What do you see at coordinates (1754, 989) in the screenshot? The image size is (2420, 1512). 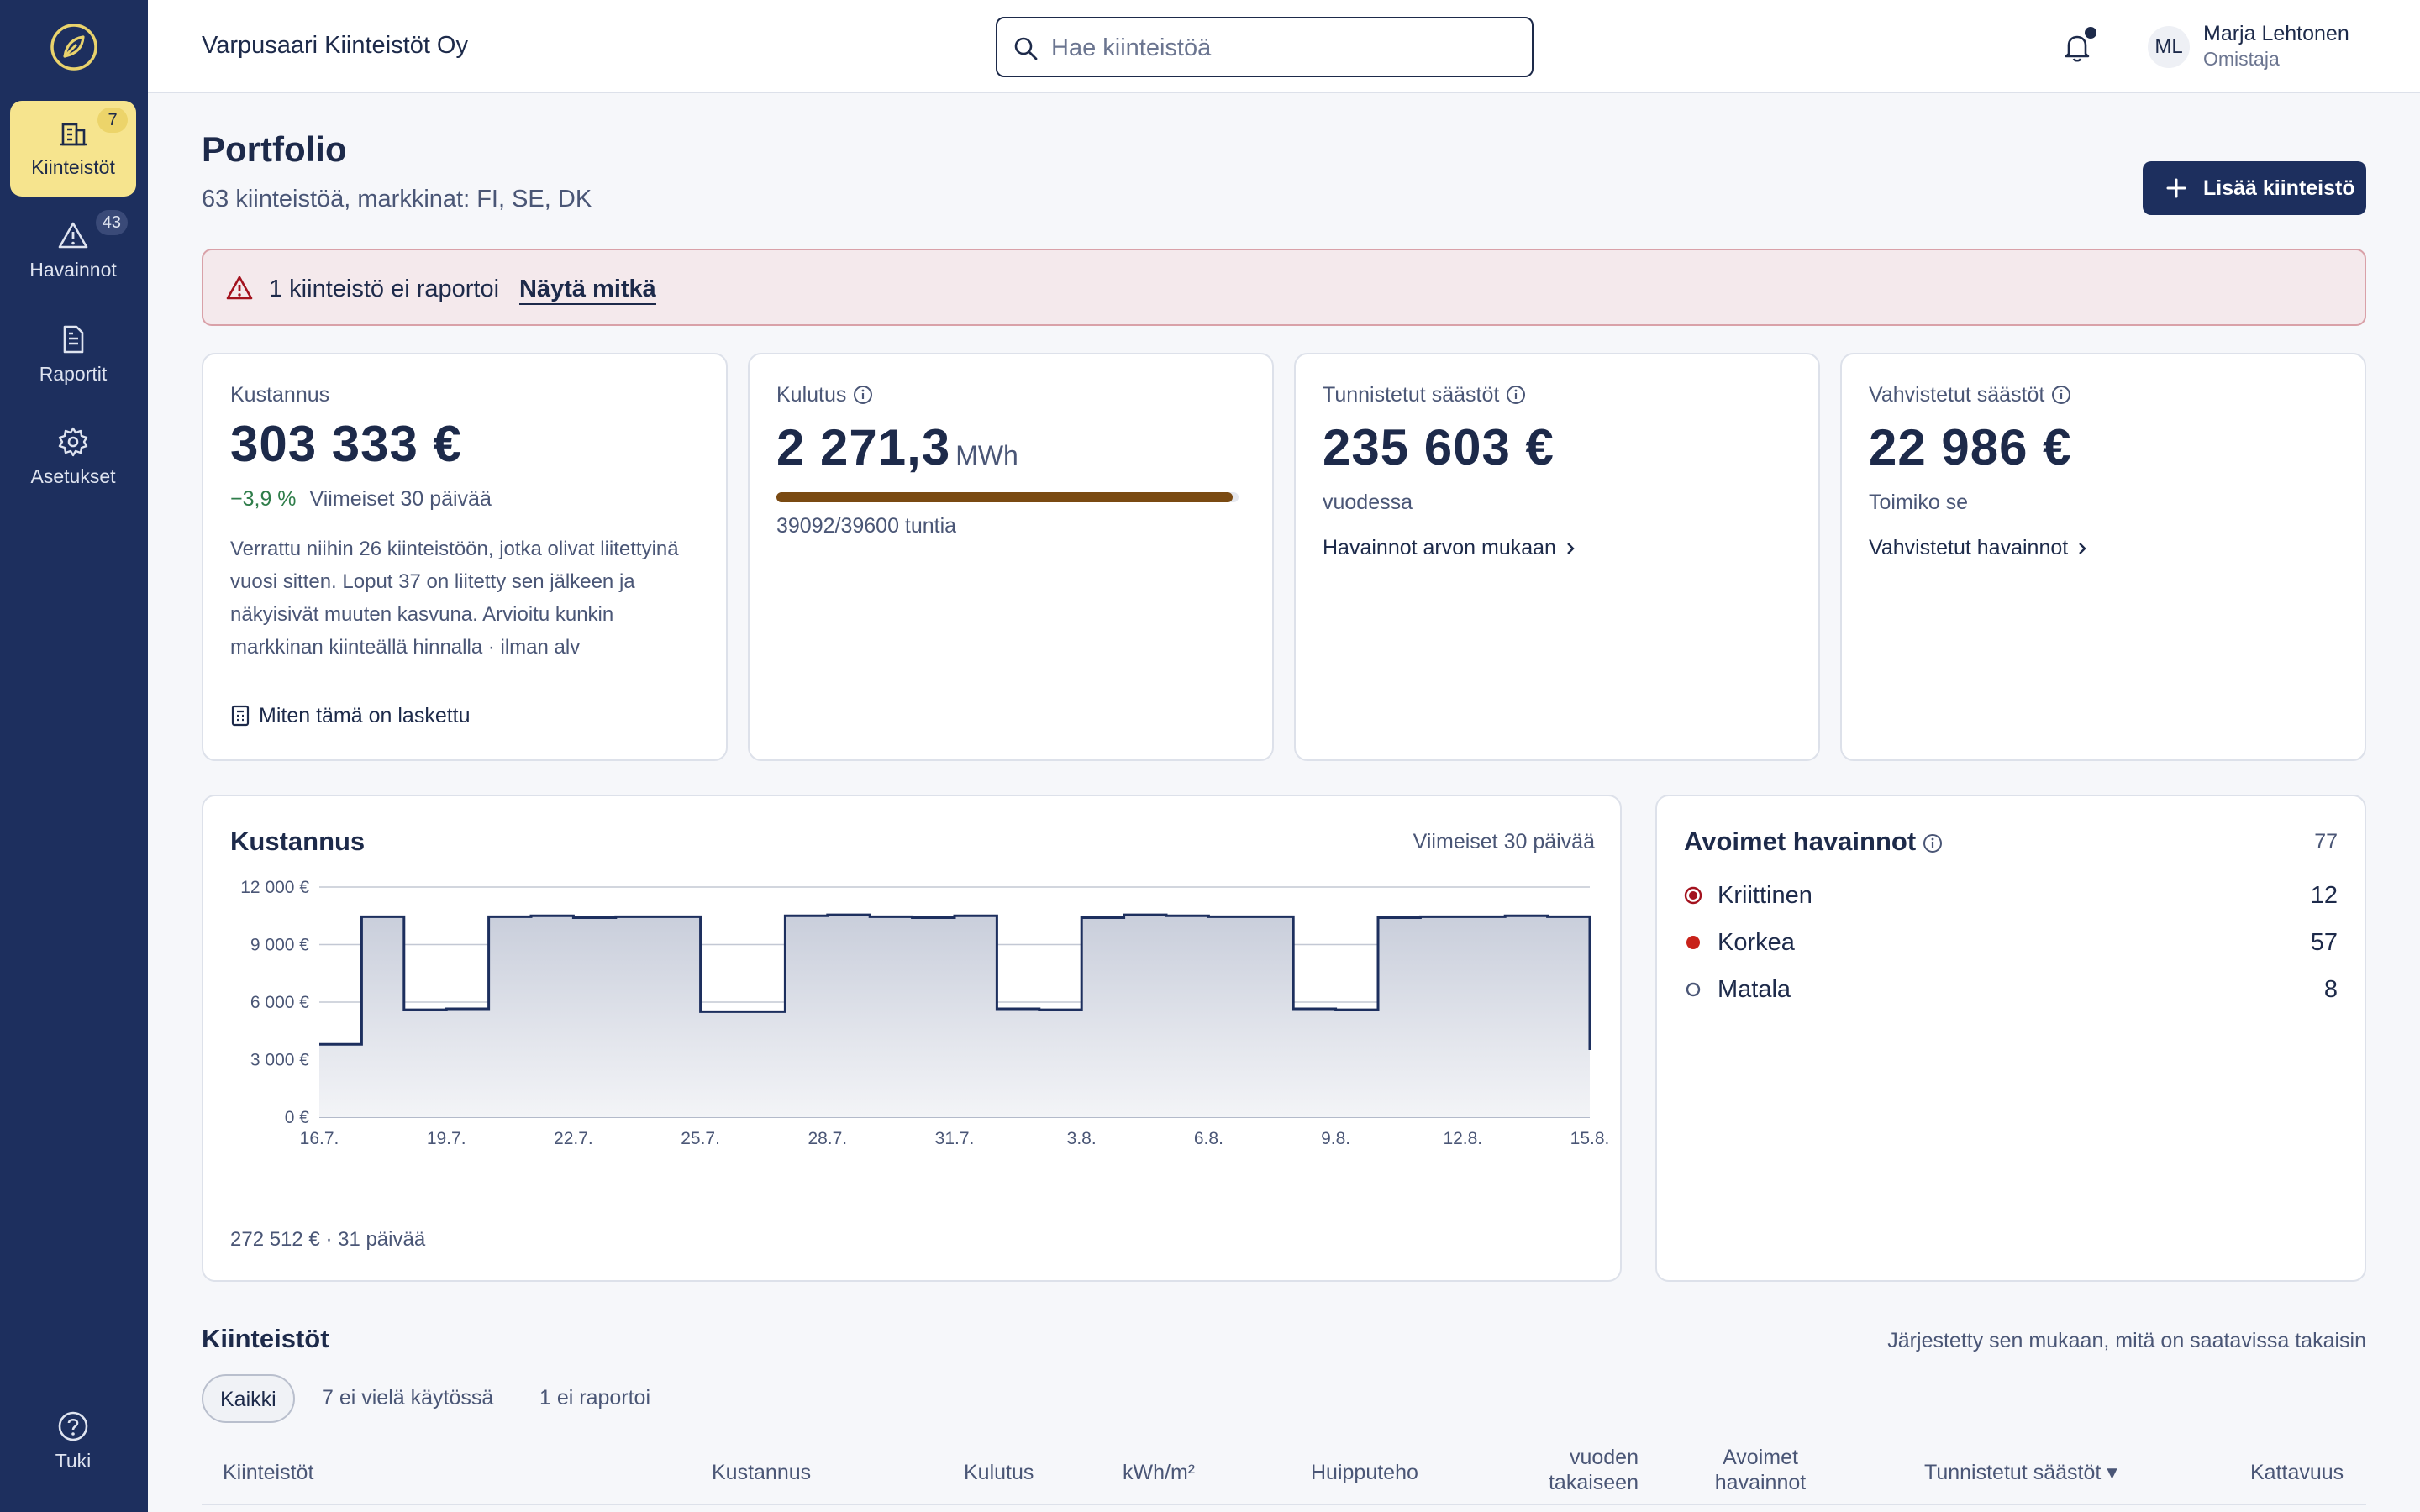 I see `observation-label: Matala` at bounding box center [1754, 989].